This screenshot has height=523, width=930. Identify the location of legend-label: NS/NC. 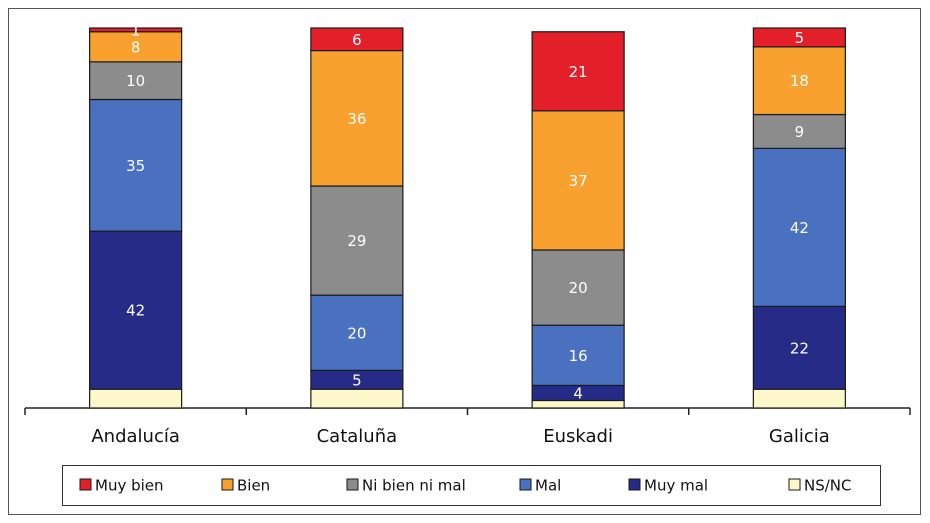
(828, 486).